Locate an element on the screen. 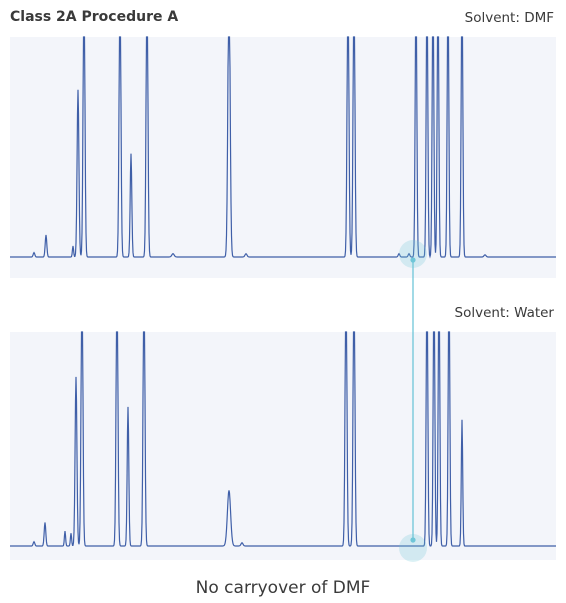  chart-title: Class 2A Procedure A is located at coordinates (94, 17).